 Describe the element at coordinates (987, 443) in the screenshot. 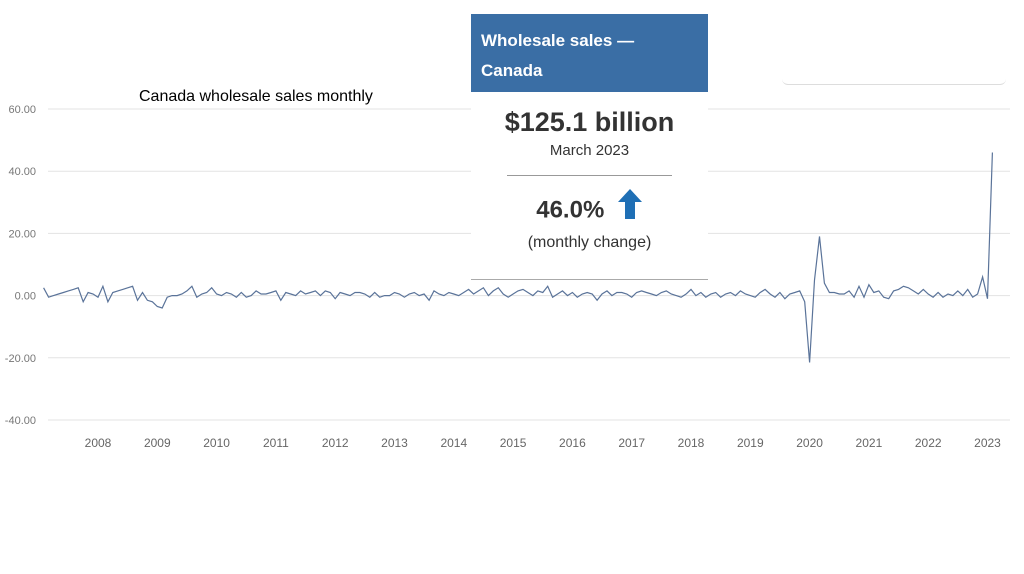

I see `x-tick-label: 2023` at that location.